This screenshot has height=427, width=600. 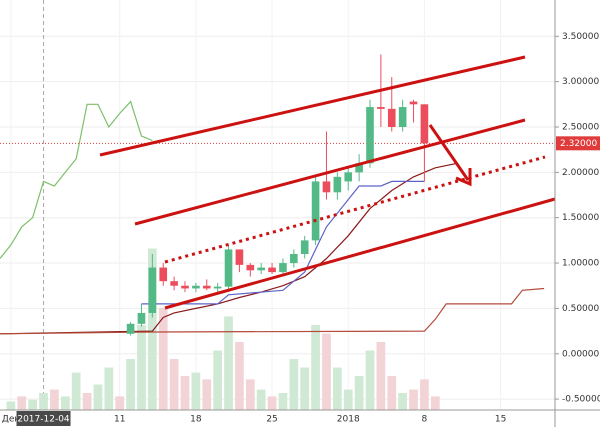 What do you see at coordinates (580, 173) in the screenshot?
I see `y-tick-label: 2.00000` at bounding box center [580, 173].